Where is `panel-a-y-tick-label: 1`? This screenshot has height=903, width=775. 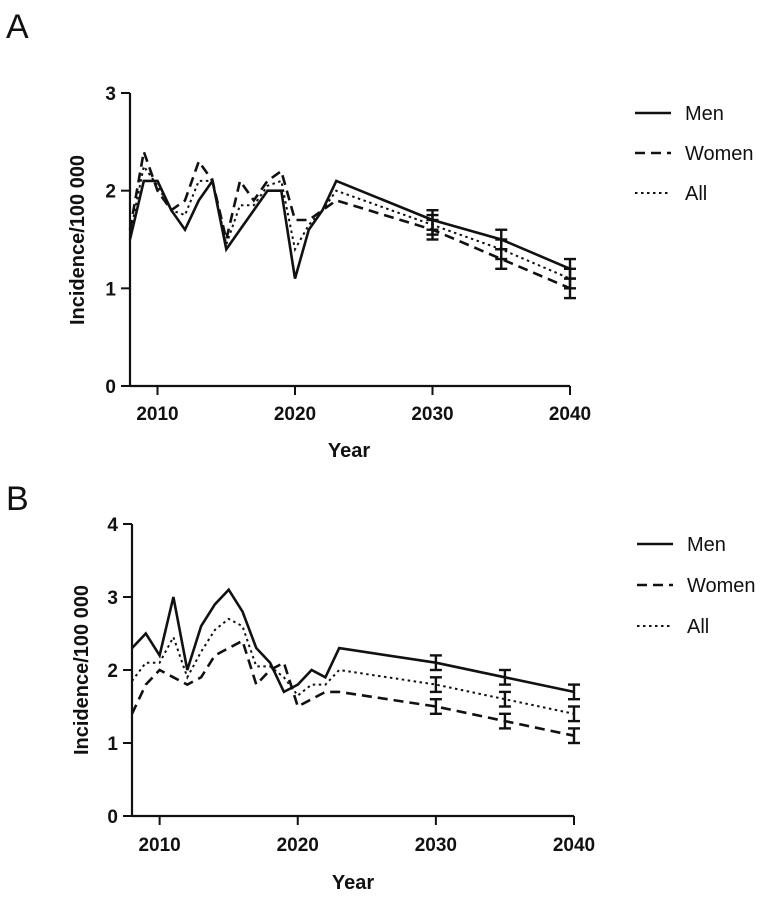
panel-a-y-tick-label: 1 is located at coordinates (110, 289).